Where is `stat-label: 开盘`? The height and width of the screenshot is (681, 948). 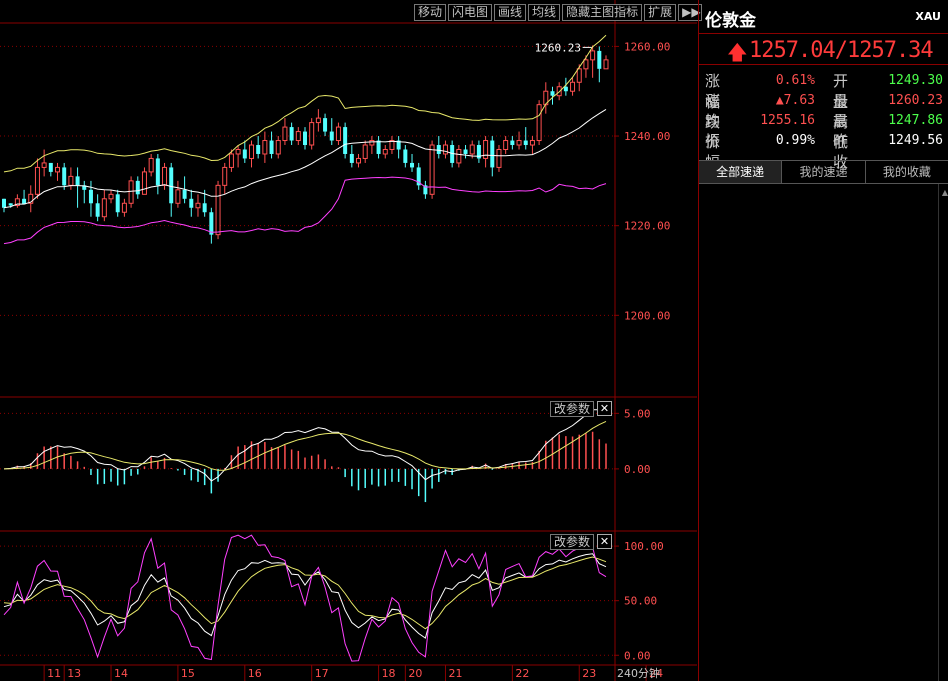
stat-label: 开盘 is located at coordinates (841, 91).